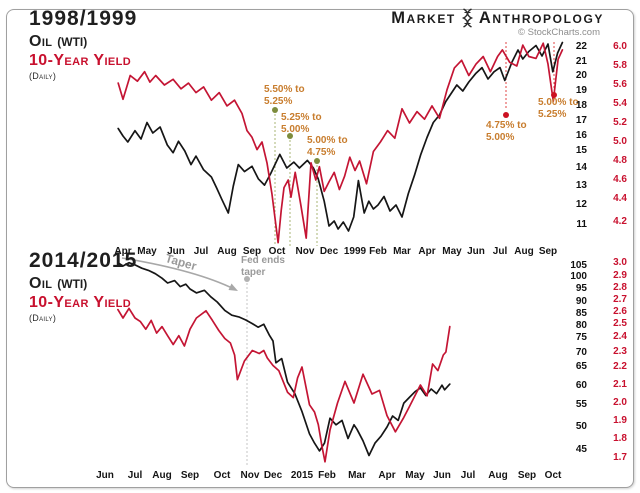  What do you see at coordinates (581, 337) in the screenshot?
I see `oil-axis-label: 75` at bounding box center [581, 337].